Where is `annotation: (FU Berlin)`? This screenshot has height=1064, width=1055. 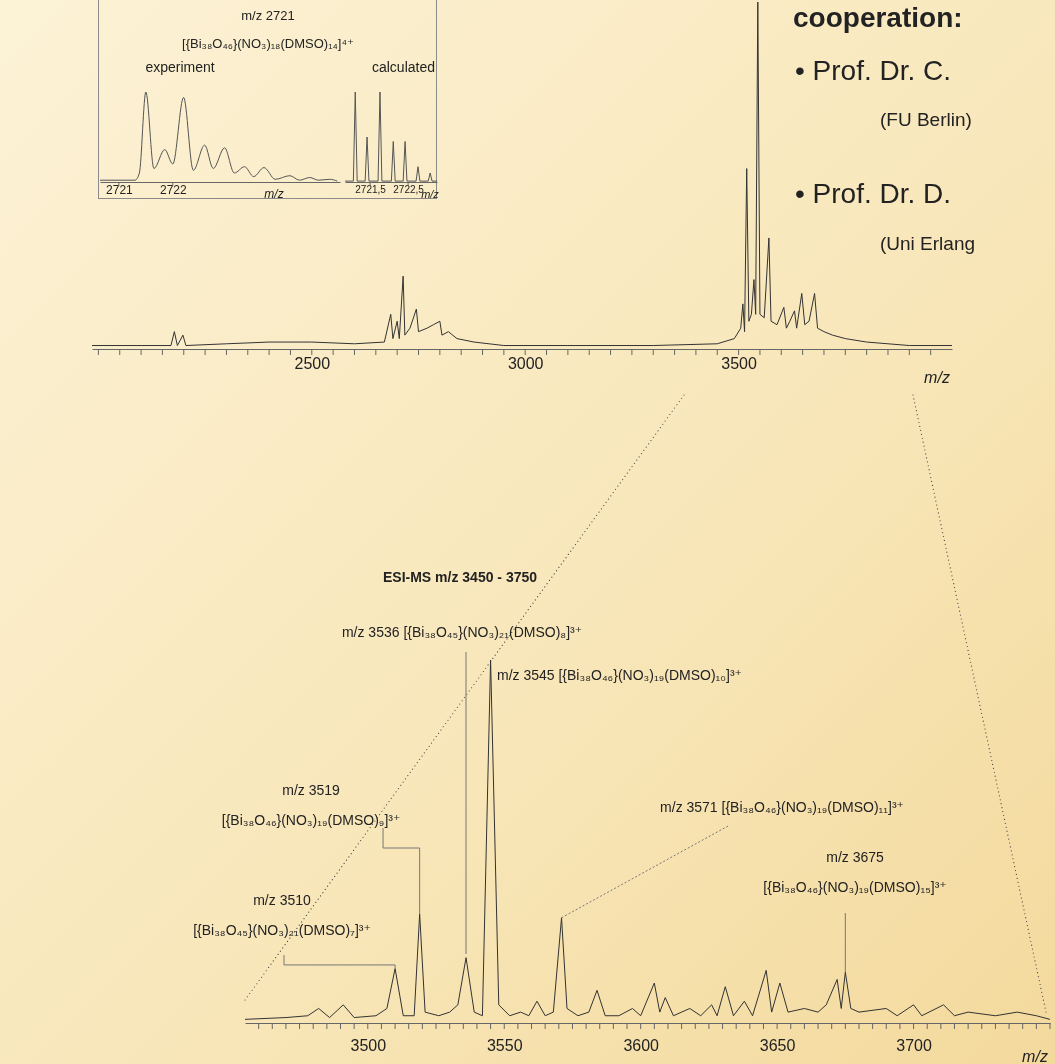
annotation: (FU Berlin) is located at coordinates (926, 119).